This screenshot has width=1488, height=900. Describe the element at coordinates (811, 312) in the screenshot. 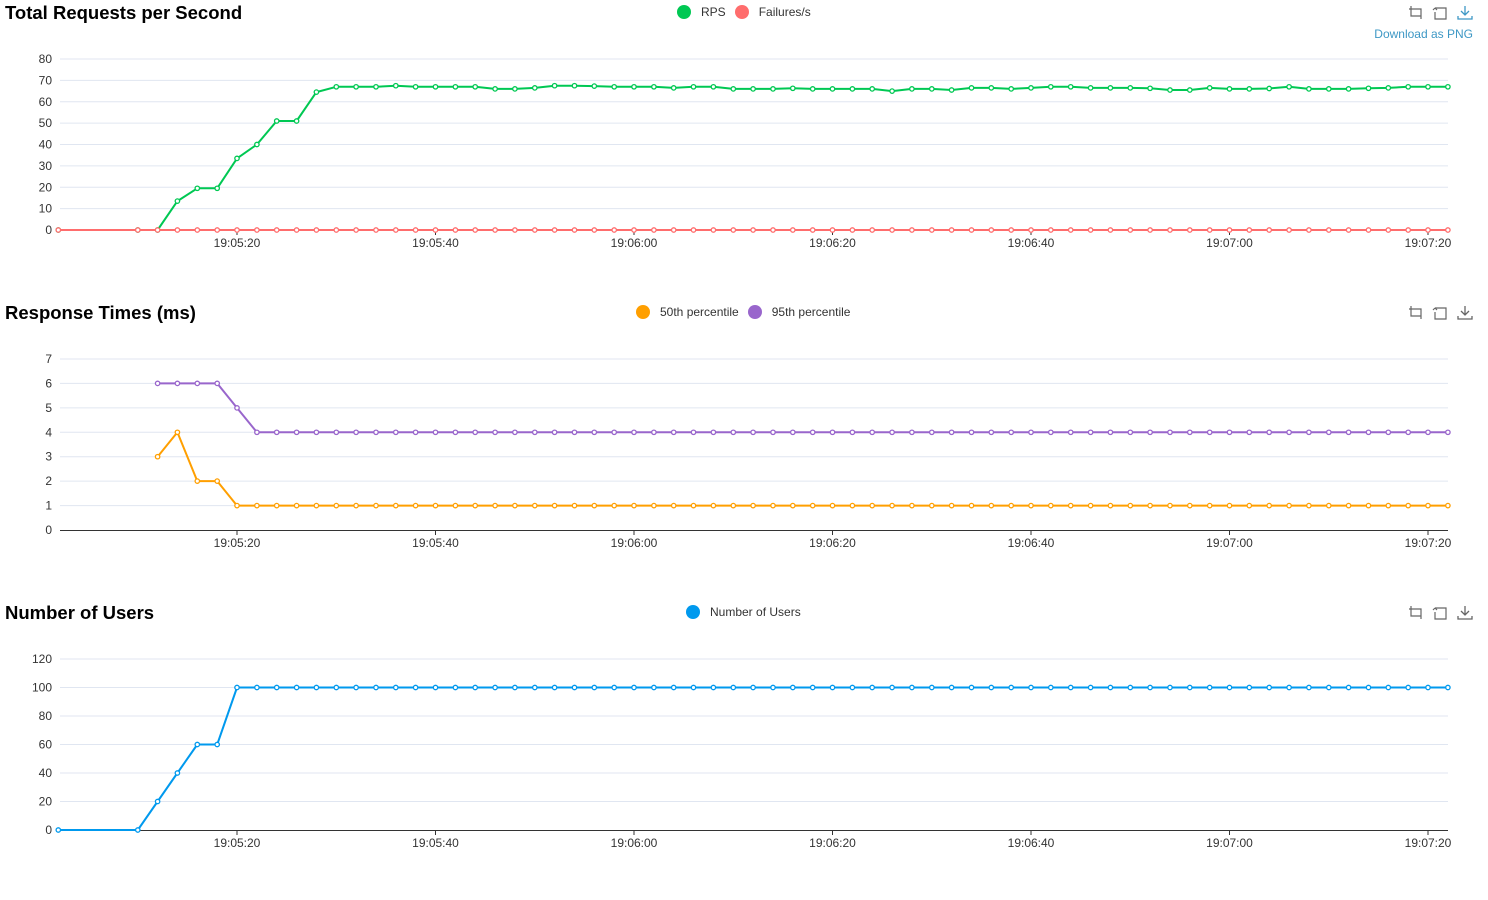

I see `legend-label: 95th percentile` at that location.